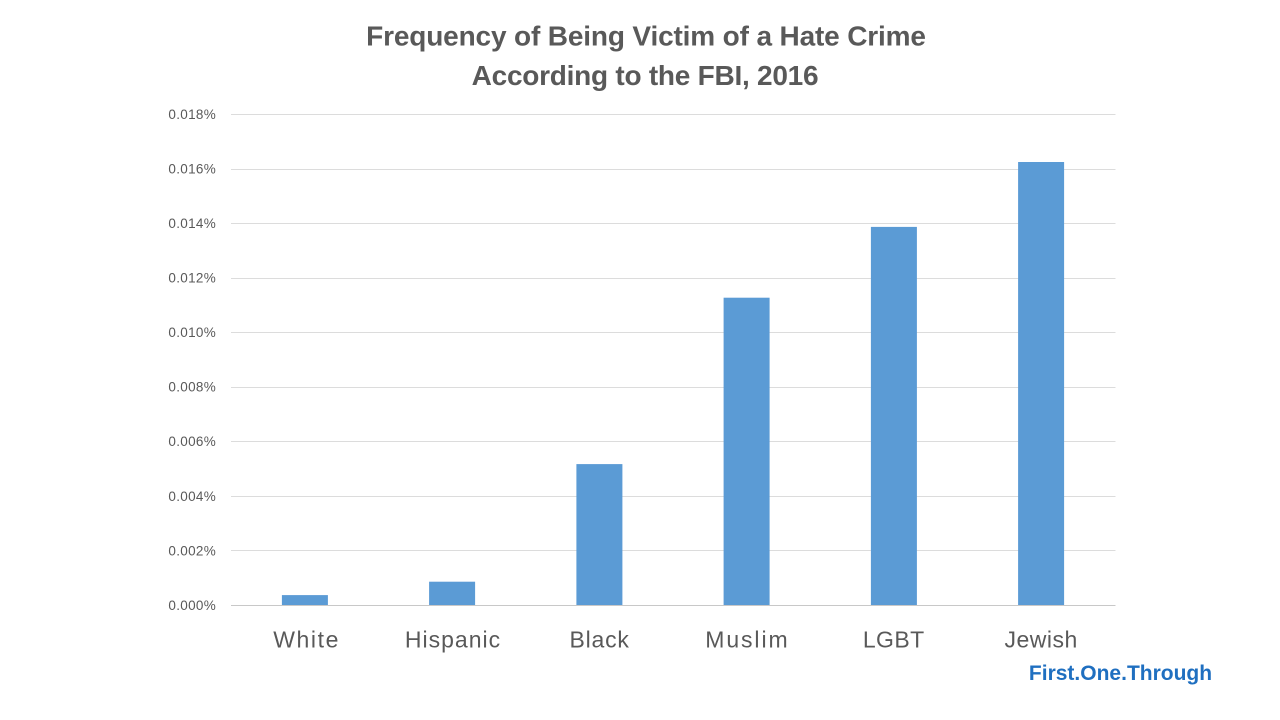 The image size is (1280, 720). What do you see at coordinates (192, 332) in the screenshot?
I see `svg-text: 0.010%` at bounding box center [192, 332].